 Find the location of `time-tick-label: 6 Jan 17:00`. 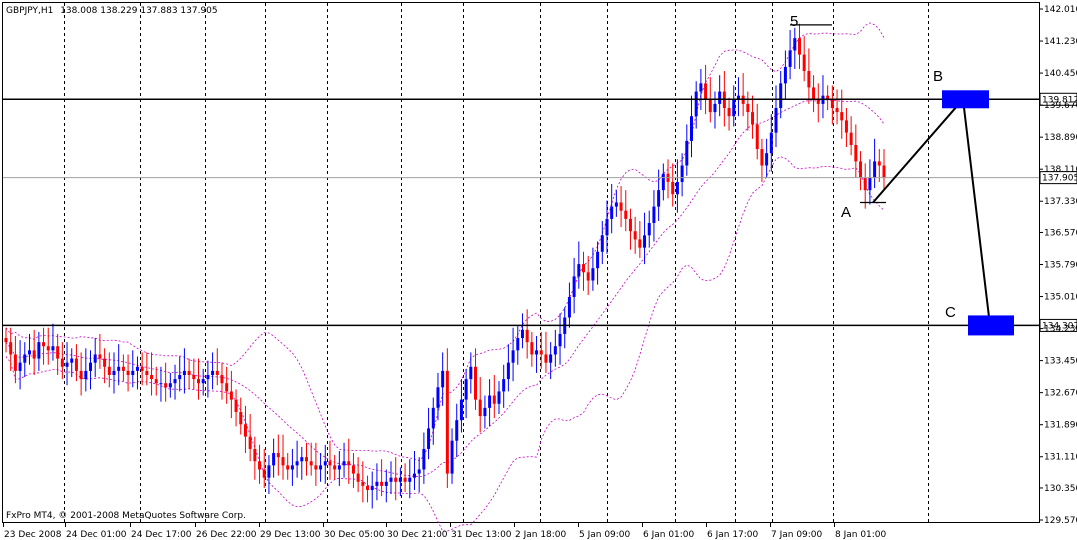

time-tick-label: 6 Jan 17:00 is located at coordinates (733, 535).